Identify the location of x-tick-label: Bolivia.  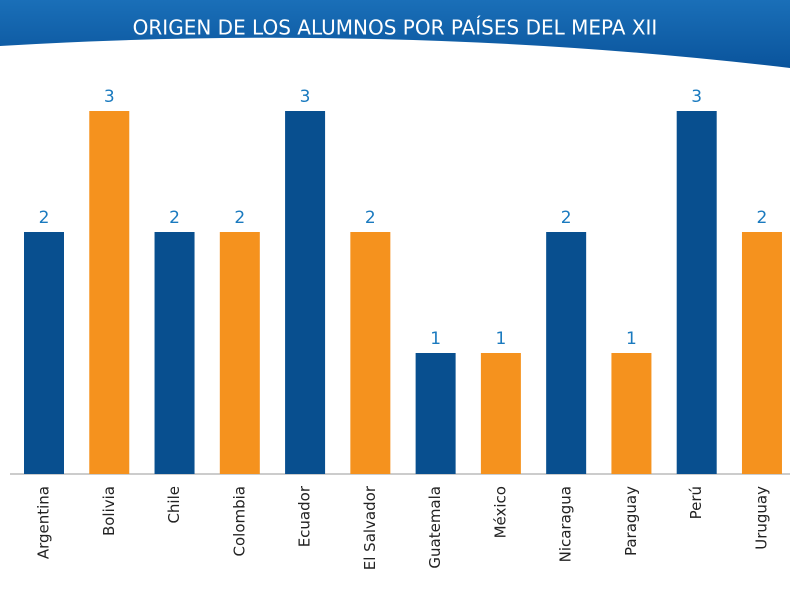
(109, 511).